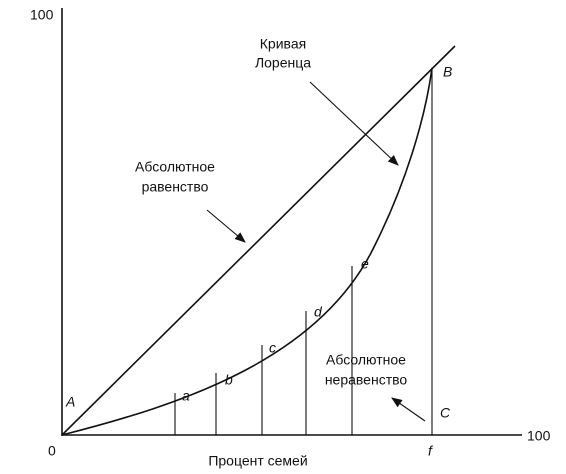 The width and height of the screenshot is (566, 474). Describe the element at coordinates (539, 436) in the screenshot. I see `x-max-label: 100` at that location.